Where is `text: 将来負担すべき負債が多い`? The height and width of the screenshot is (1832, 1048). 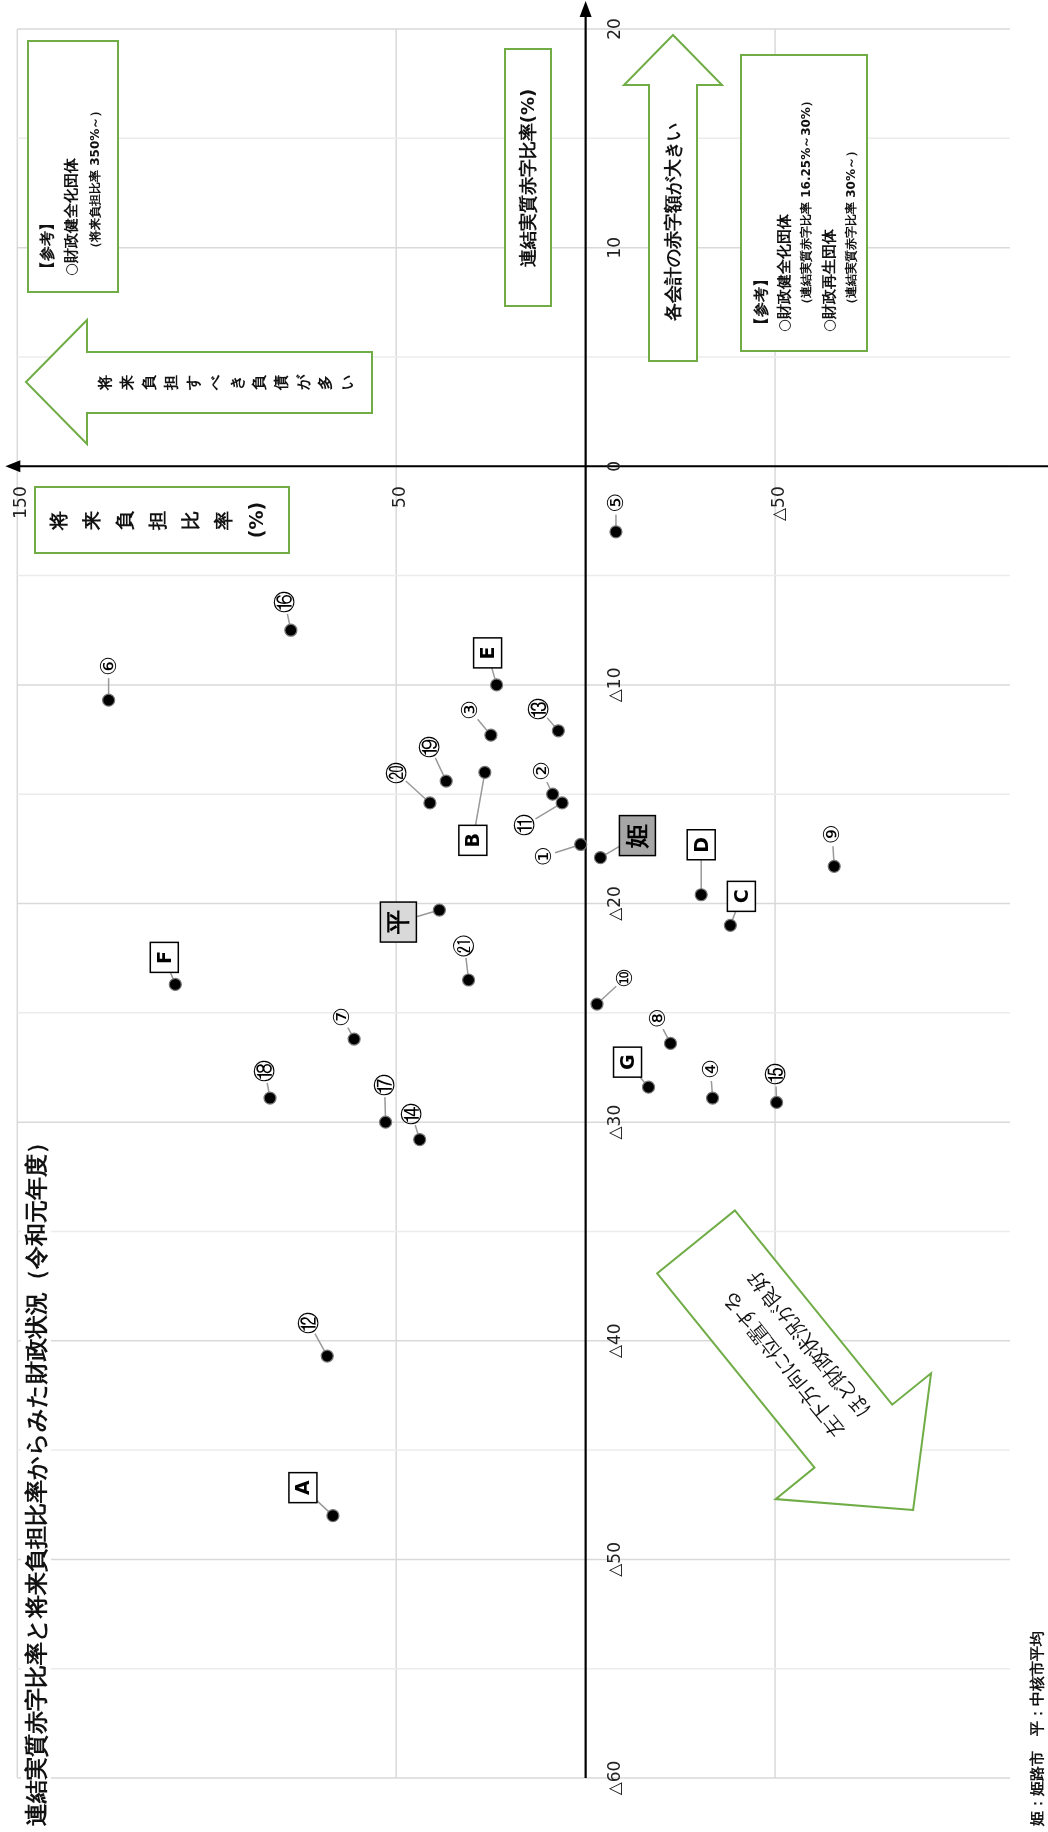 text: 将来負担すべき負債が多い is located at coordinates (226, 382).